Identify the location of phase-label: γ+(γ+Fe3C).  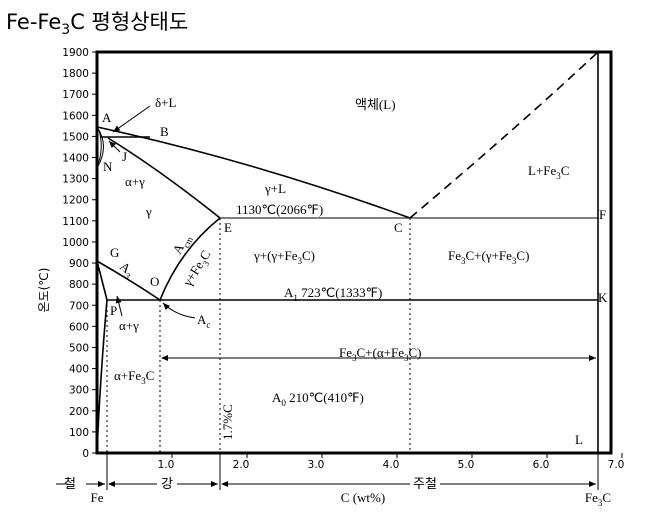
(284, 257).